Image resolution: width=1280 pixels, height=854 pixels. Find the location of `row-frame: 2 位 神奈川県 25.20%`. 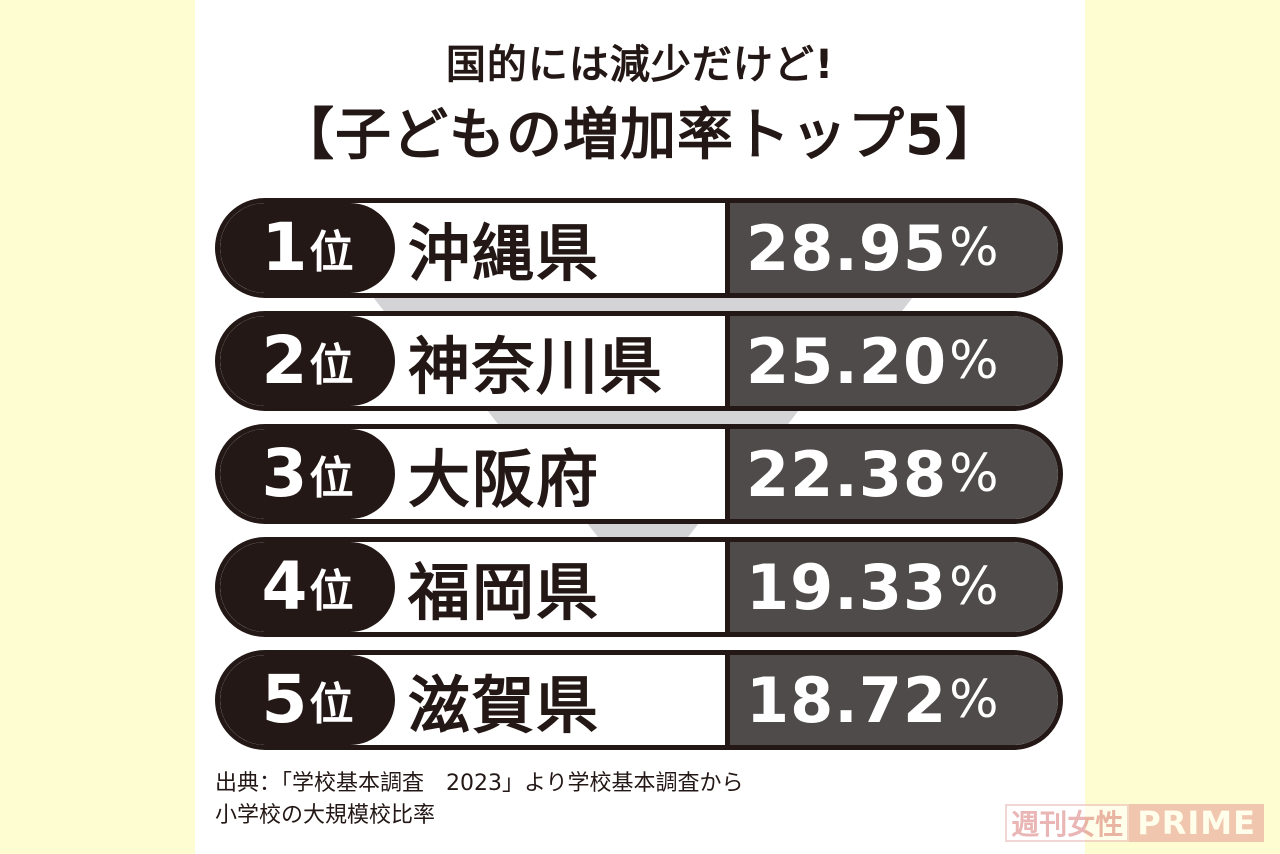

row-frame: 2 位 神奈川県 25.20% is located at coordinates (639, 361).